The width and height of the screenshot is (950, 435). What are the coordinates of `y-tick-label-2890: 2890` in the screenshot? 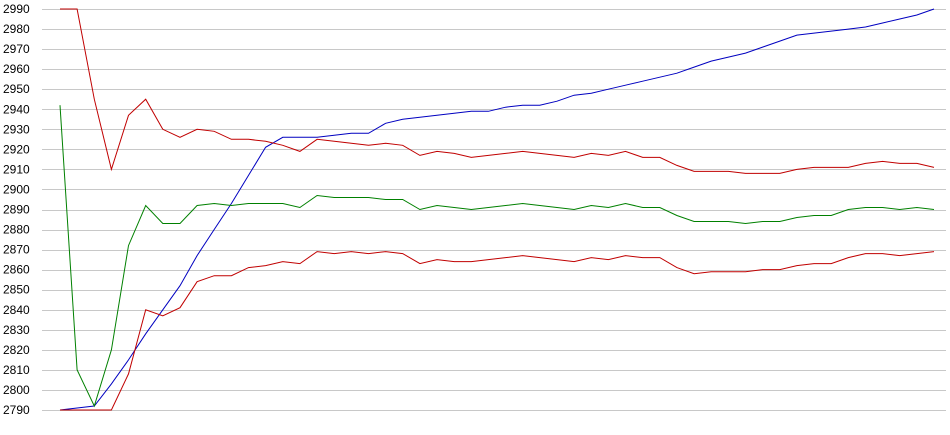 It's located at (16, 210).